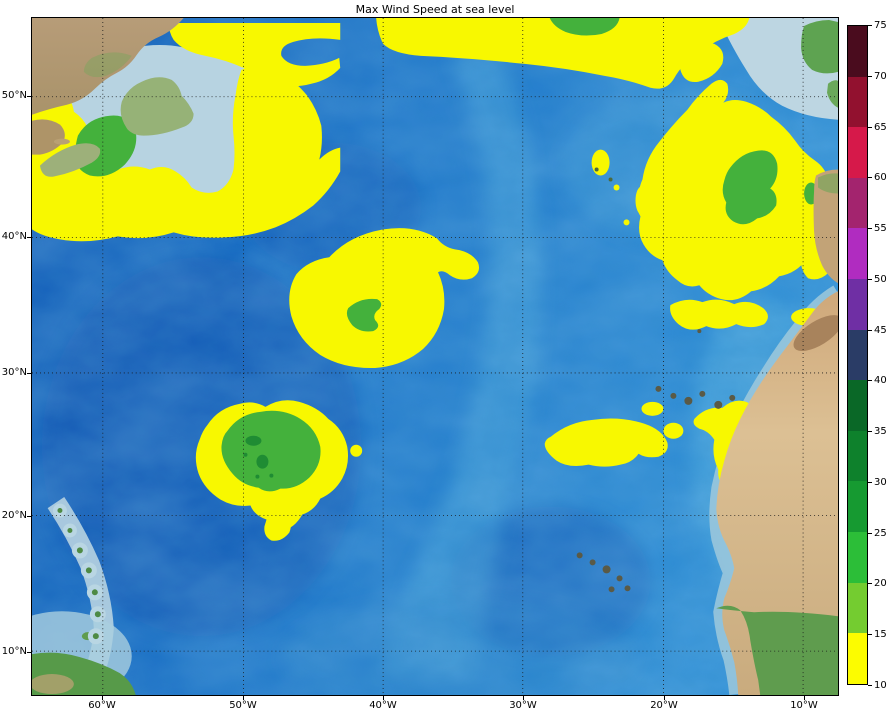 The image size is (887, 718). Describe the element at coordinates (563, 53) in the screenshot. I see `wind-yellow-top-band` at that location.